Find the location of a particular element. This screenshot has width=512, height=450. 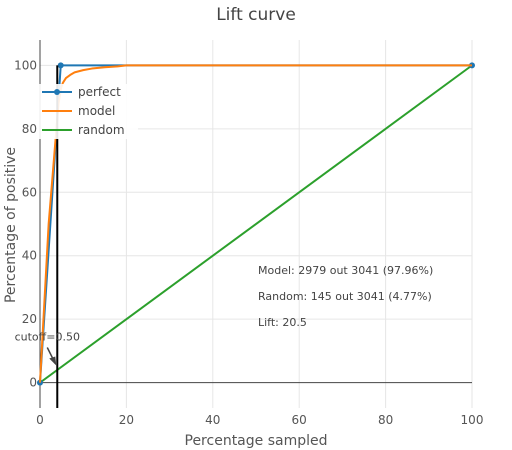

cutoff-label: cutoff=0.50 is located at coordinates (47, 336).